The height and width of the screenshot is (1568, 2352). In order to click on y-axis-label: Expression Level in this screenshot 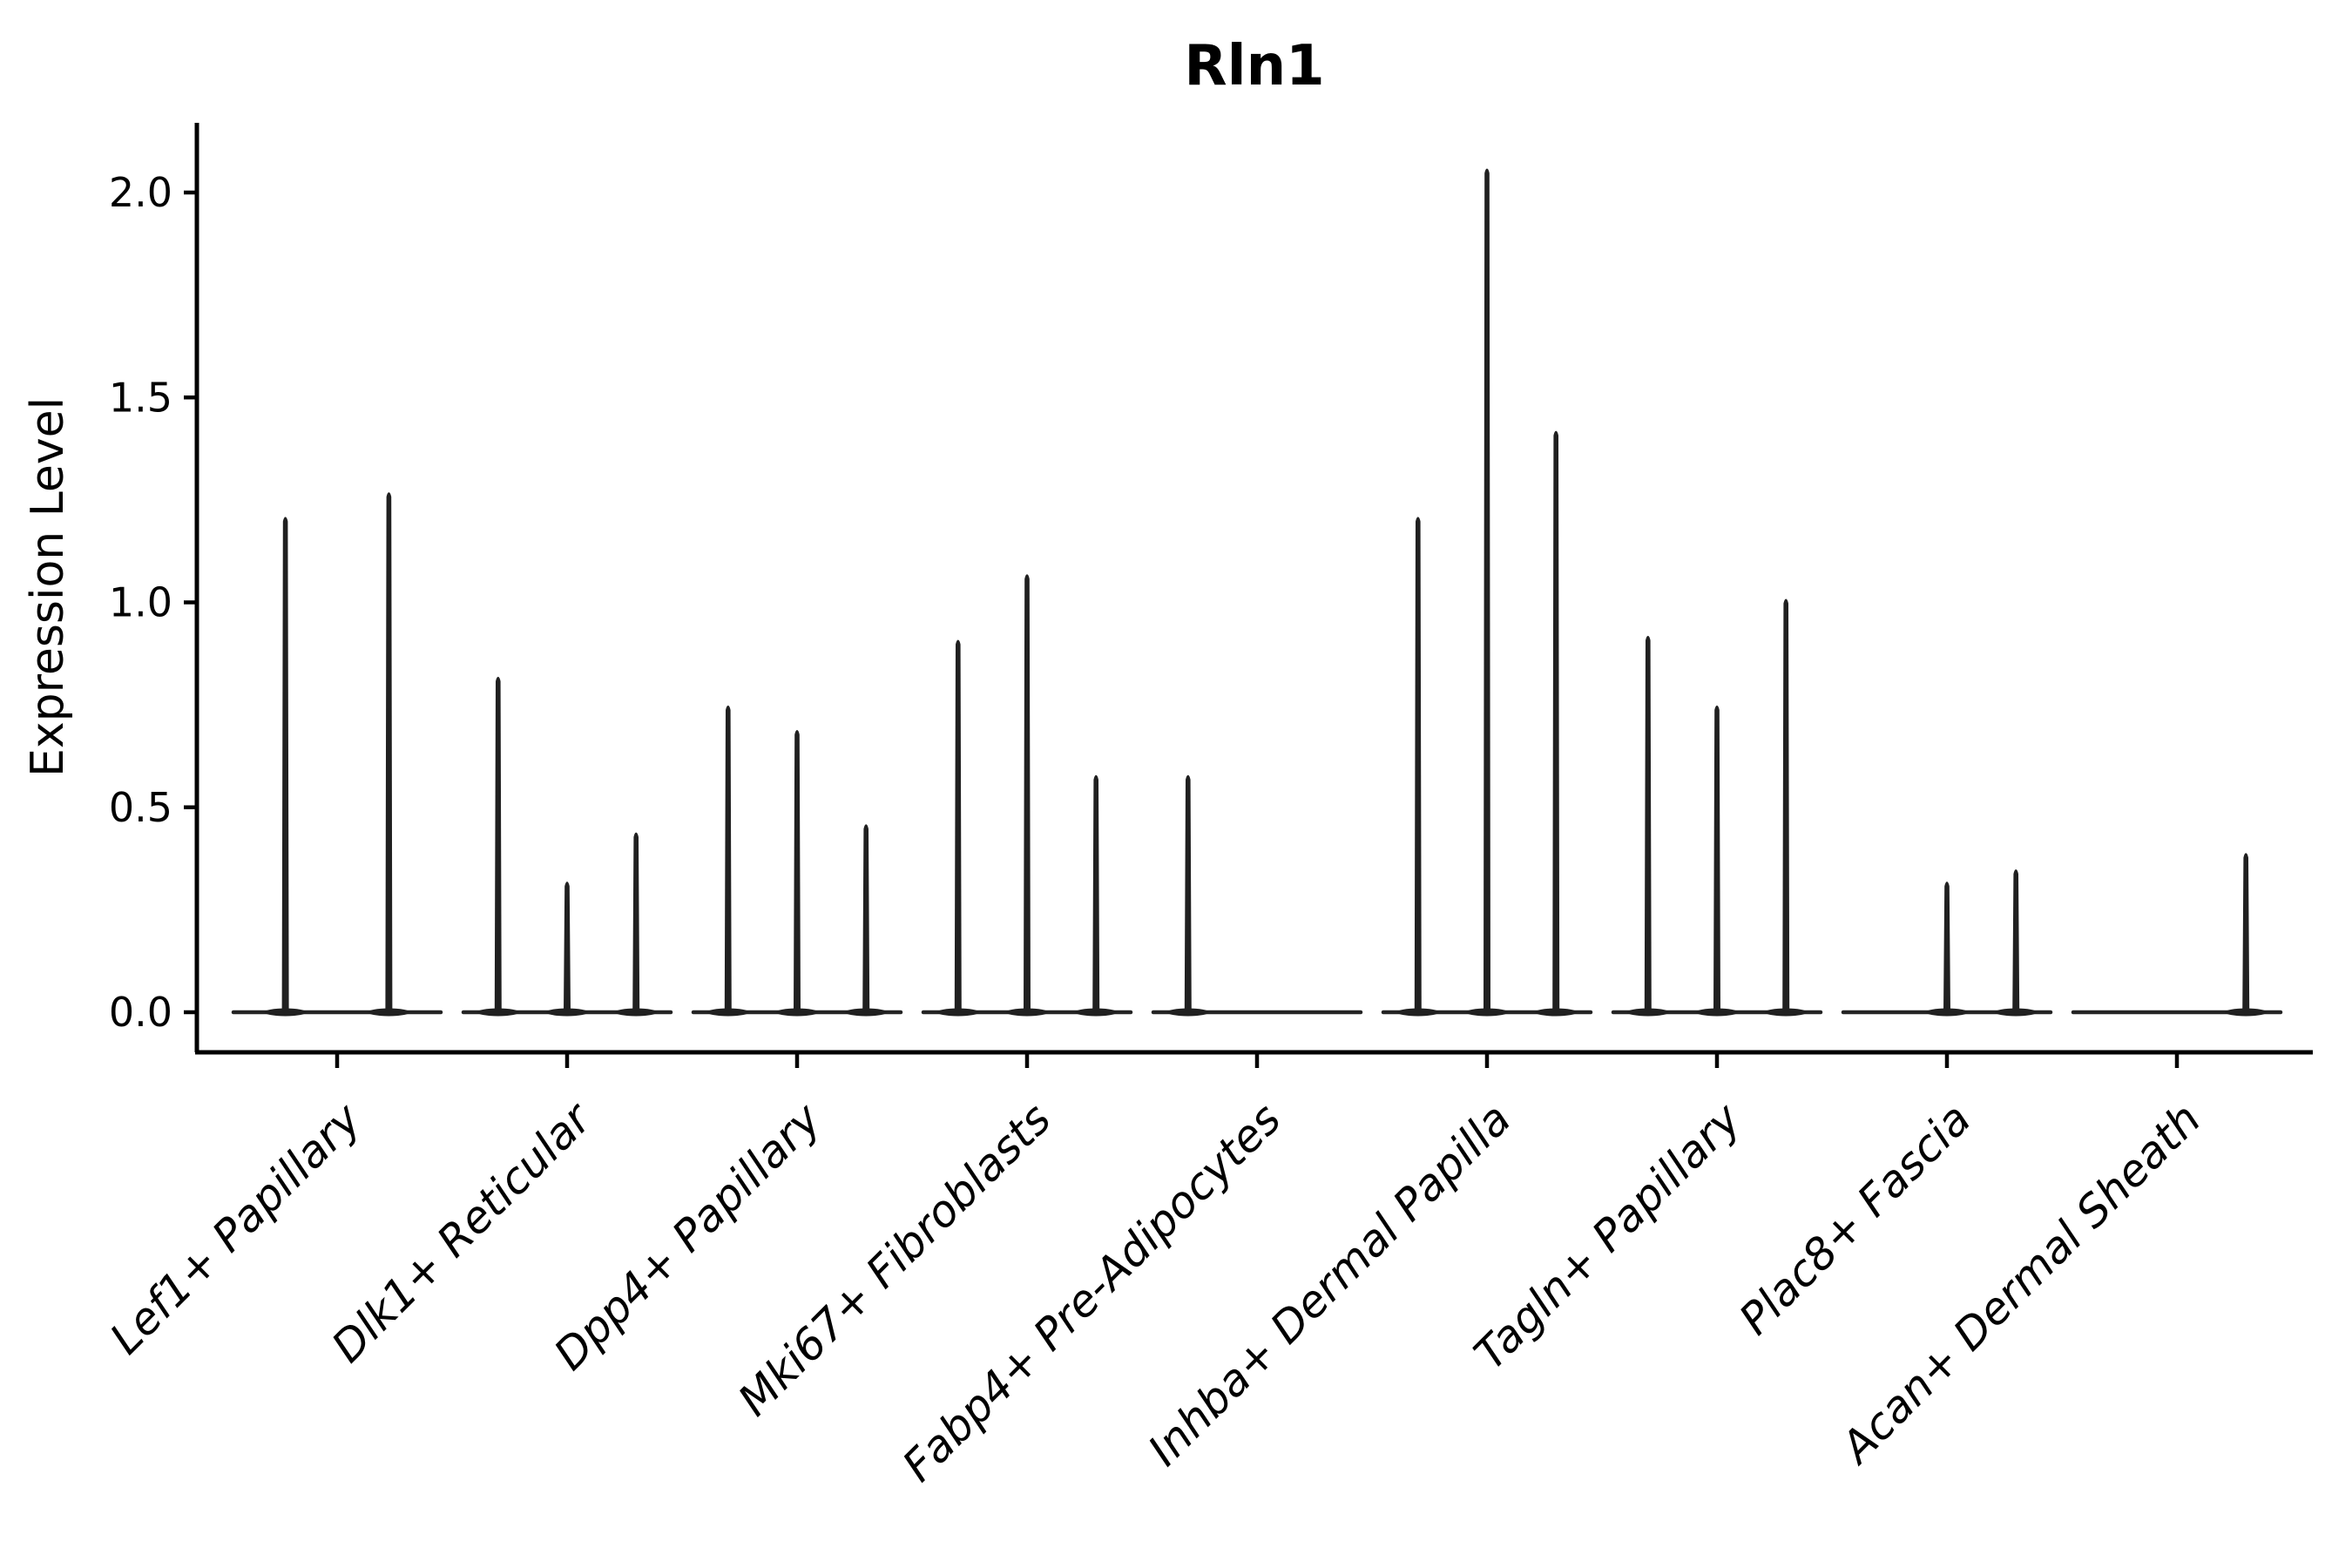, I will do `click(48, 587)`.